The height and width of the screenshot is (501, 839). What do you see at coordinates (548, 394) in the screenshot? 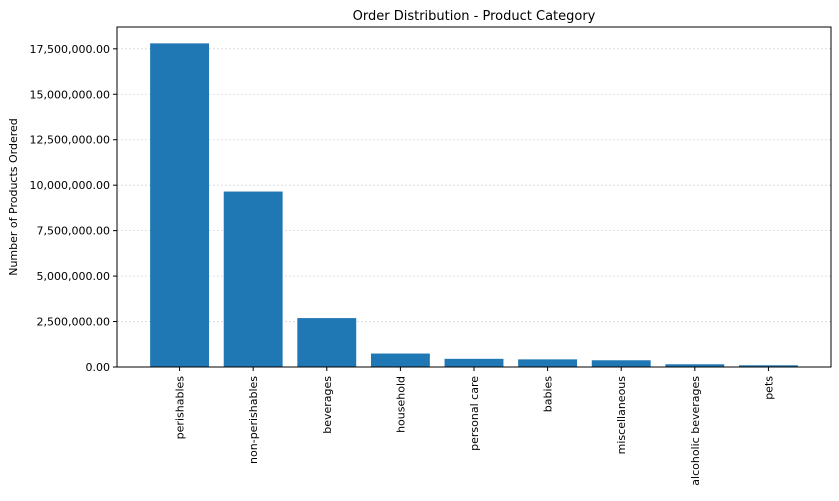
I see `x-tick-label: babies` at bounding box center [548, 394].